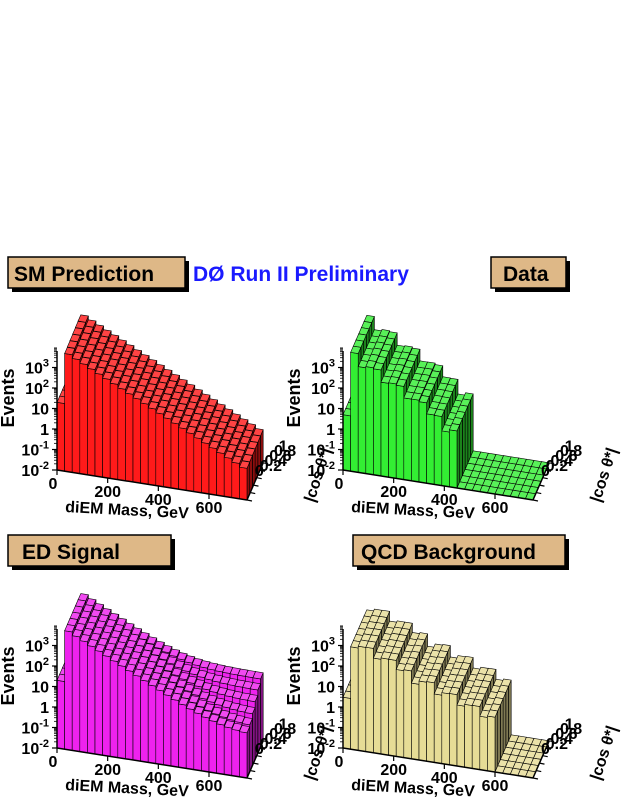 Image resolution: width=623 pixels, height=806 pixels. I want to click on title-ed-signal: ED Signal, so click(71, 552).